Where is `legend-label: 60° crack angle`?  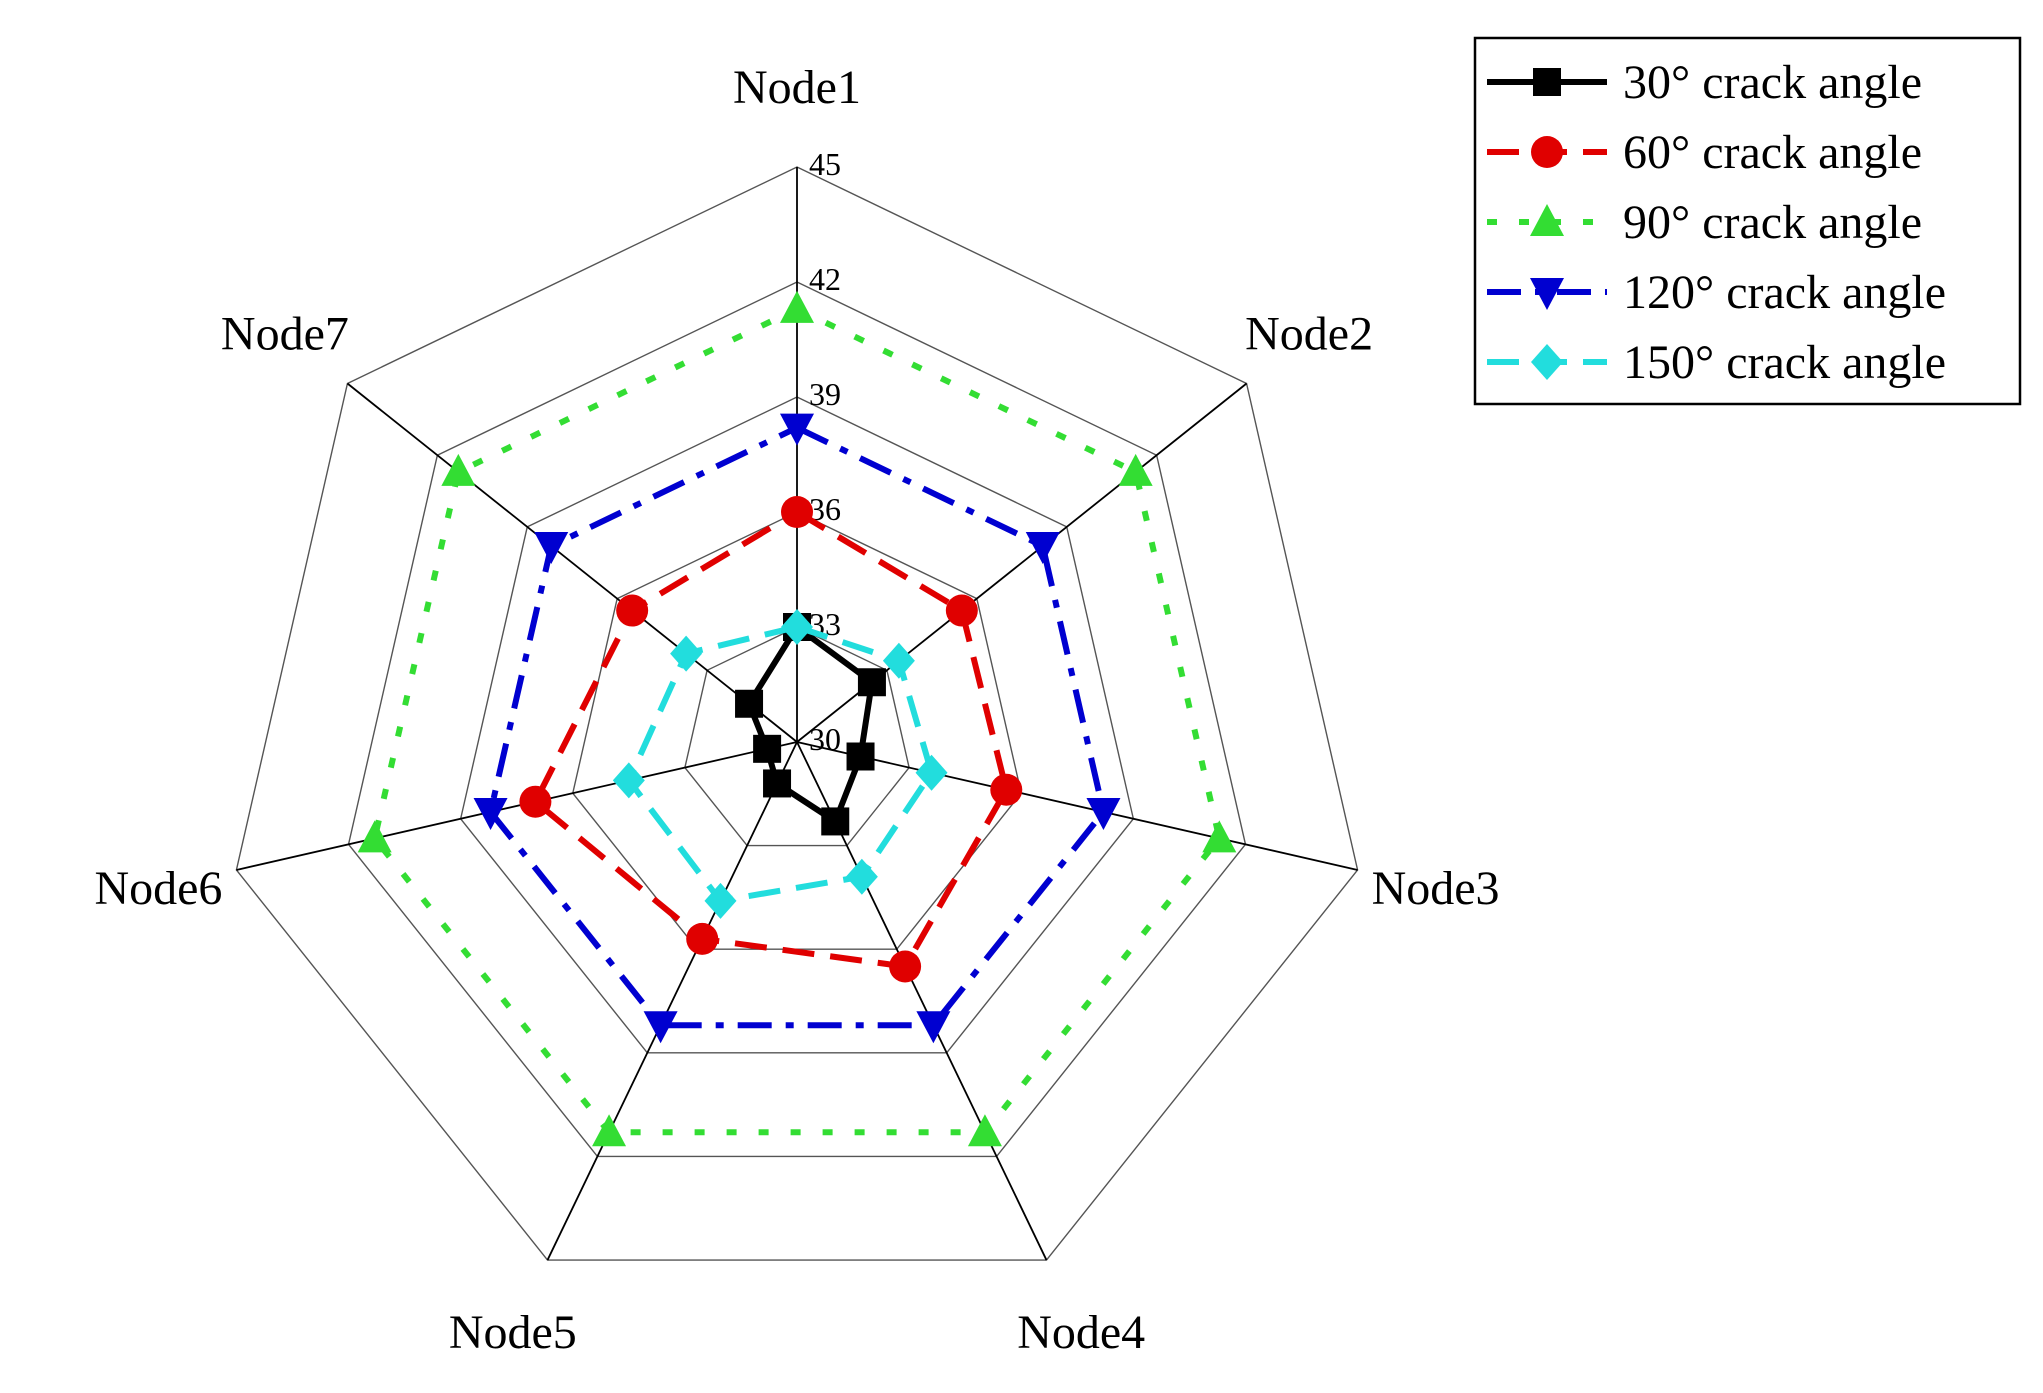
legend-label: 60° crack angle is located at coordinates (1772, 152).